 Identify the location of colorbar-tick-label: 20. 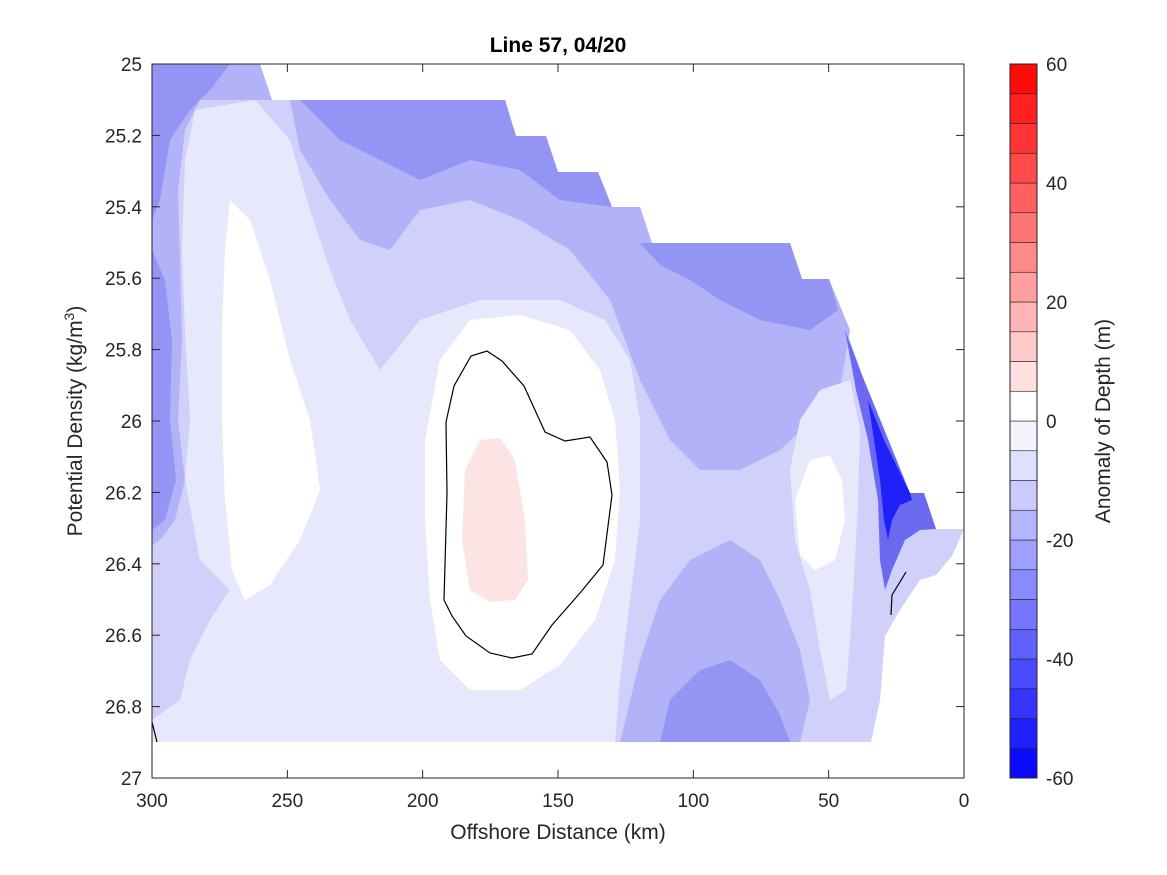
(1056, 303).